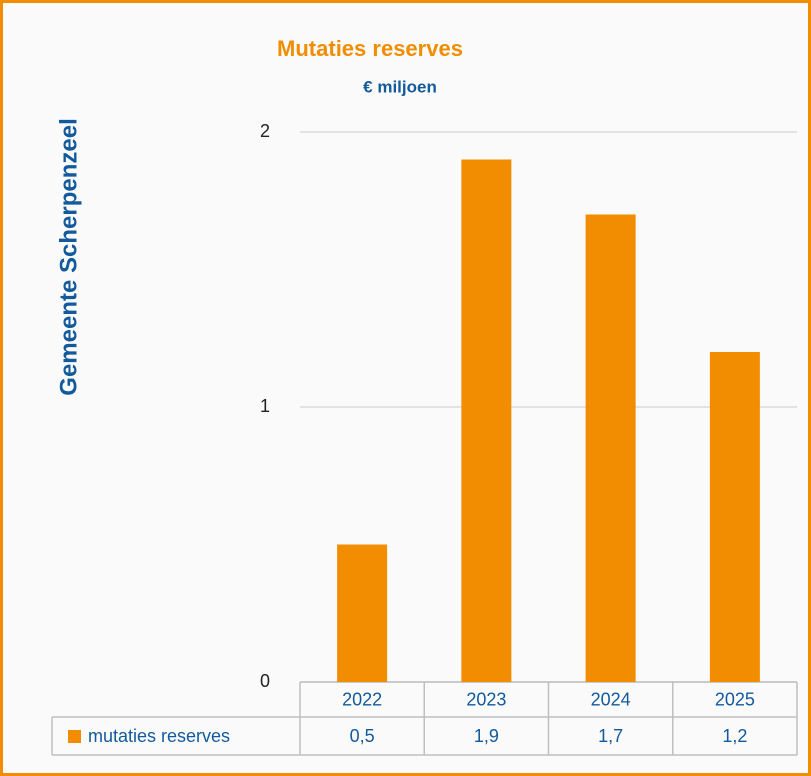 Image resolution: width=811 pixels, height=776 pixels. I want to click on y-tick-label: 2, so click(265, 131).